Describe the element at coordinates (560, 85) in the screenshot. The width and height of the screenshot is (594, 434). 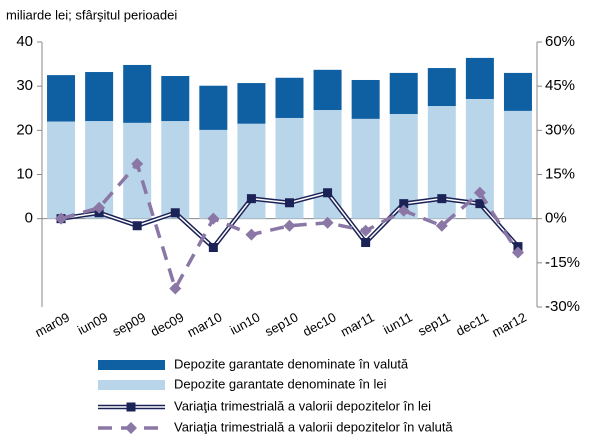
I see `y2-tick-label: 45%` at that location.